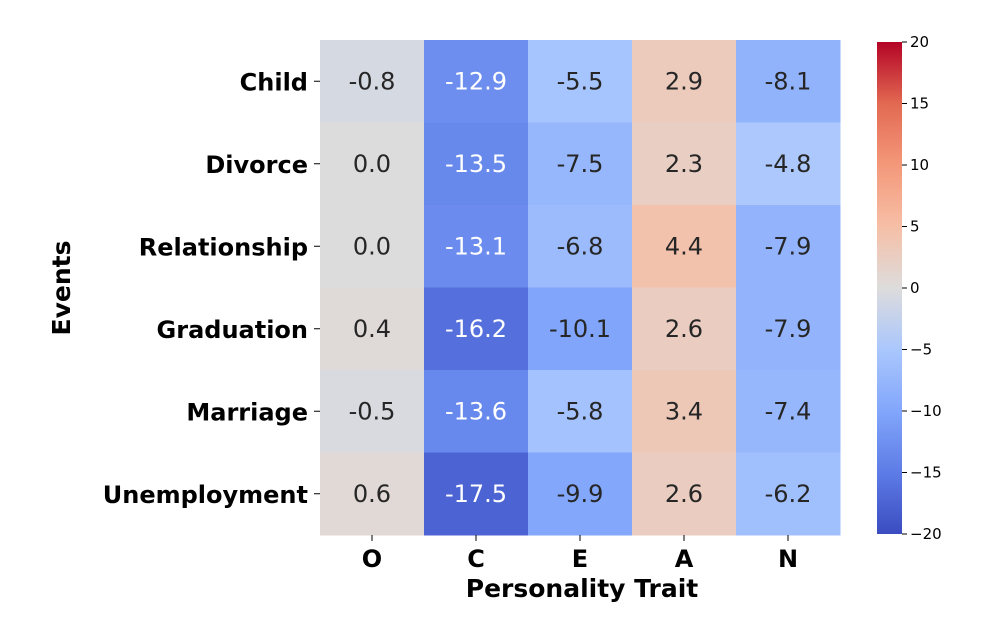 The height and width of the screenshot is (638, 996). Describe the element at coordinates (256, 165) in the screenshot. I see `y-tick-label: Divorce` at that location.